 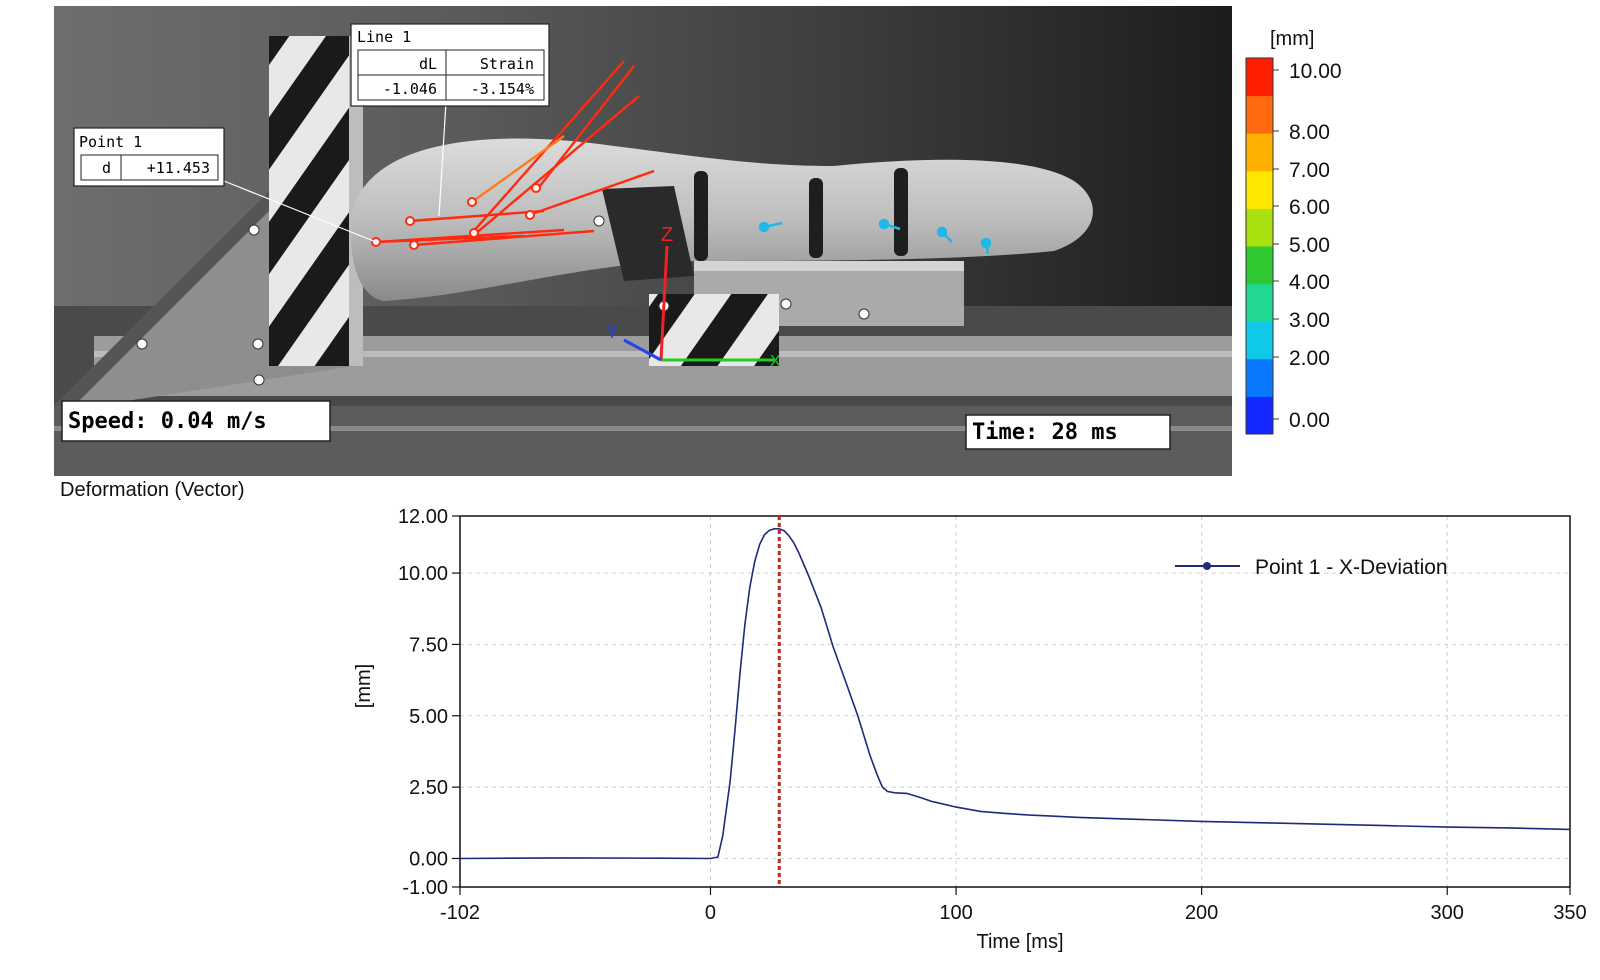 What do you see at coordinates (1045, 432) in the screenshot?
I see `svg-text: Time: 28 ms` at bounding box center [1045, 432].